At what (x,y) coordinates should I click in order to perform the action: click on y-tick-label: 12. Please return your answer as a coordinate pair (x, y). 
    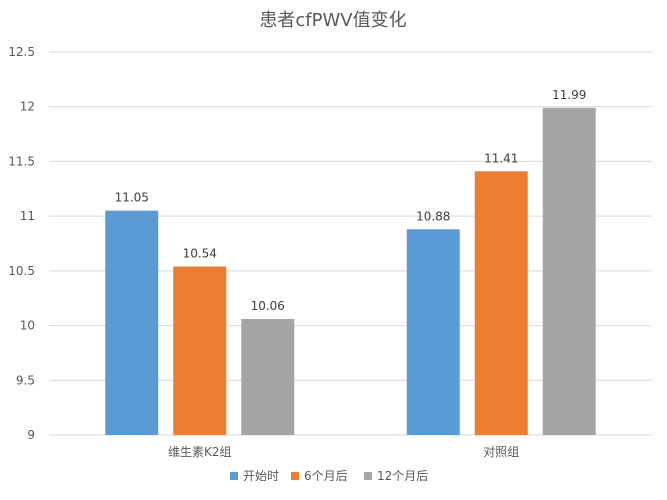
    Looking at the image, I should click on (27, 107).